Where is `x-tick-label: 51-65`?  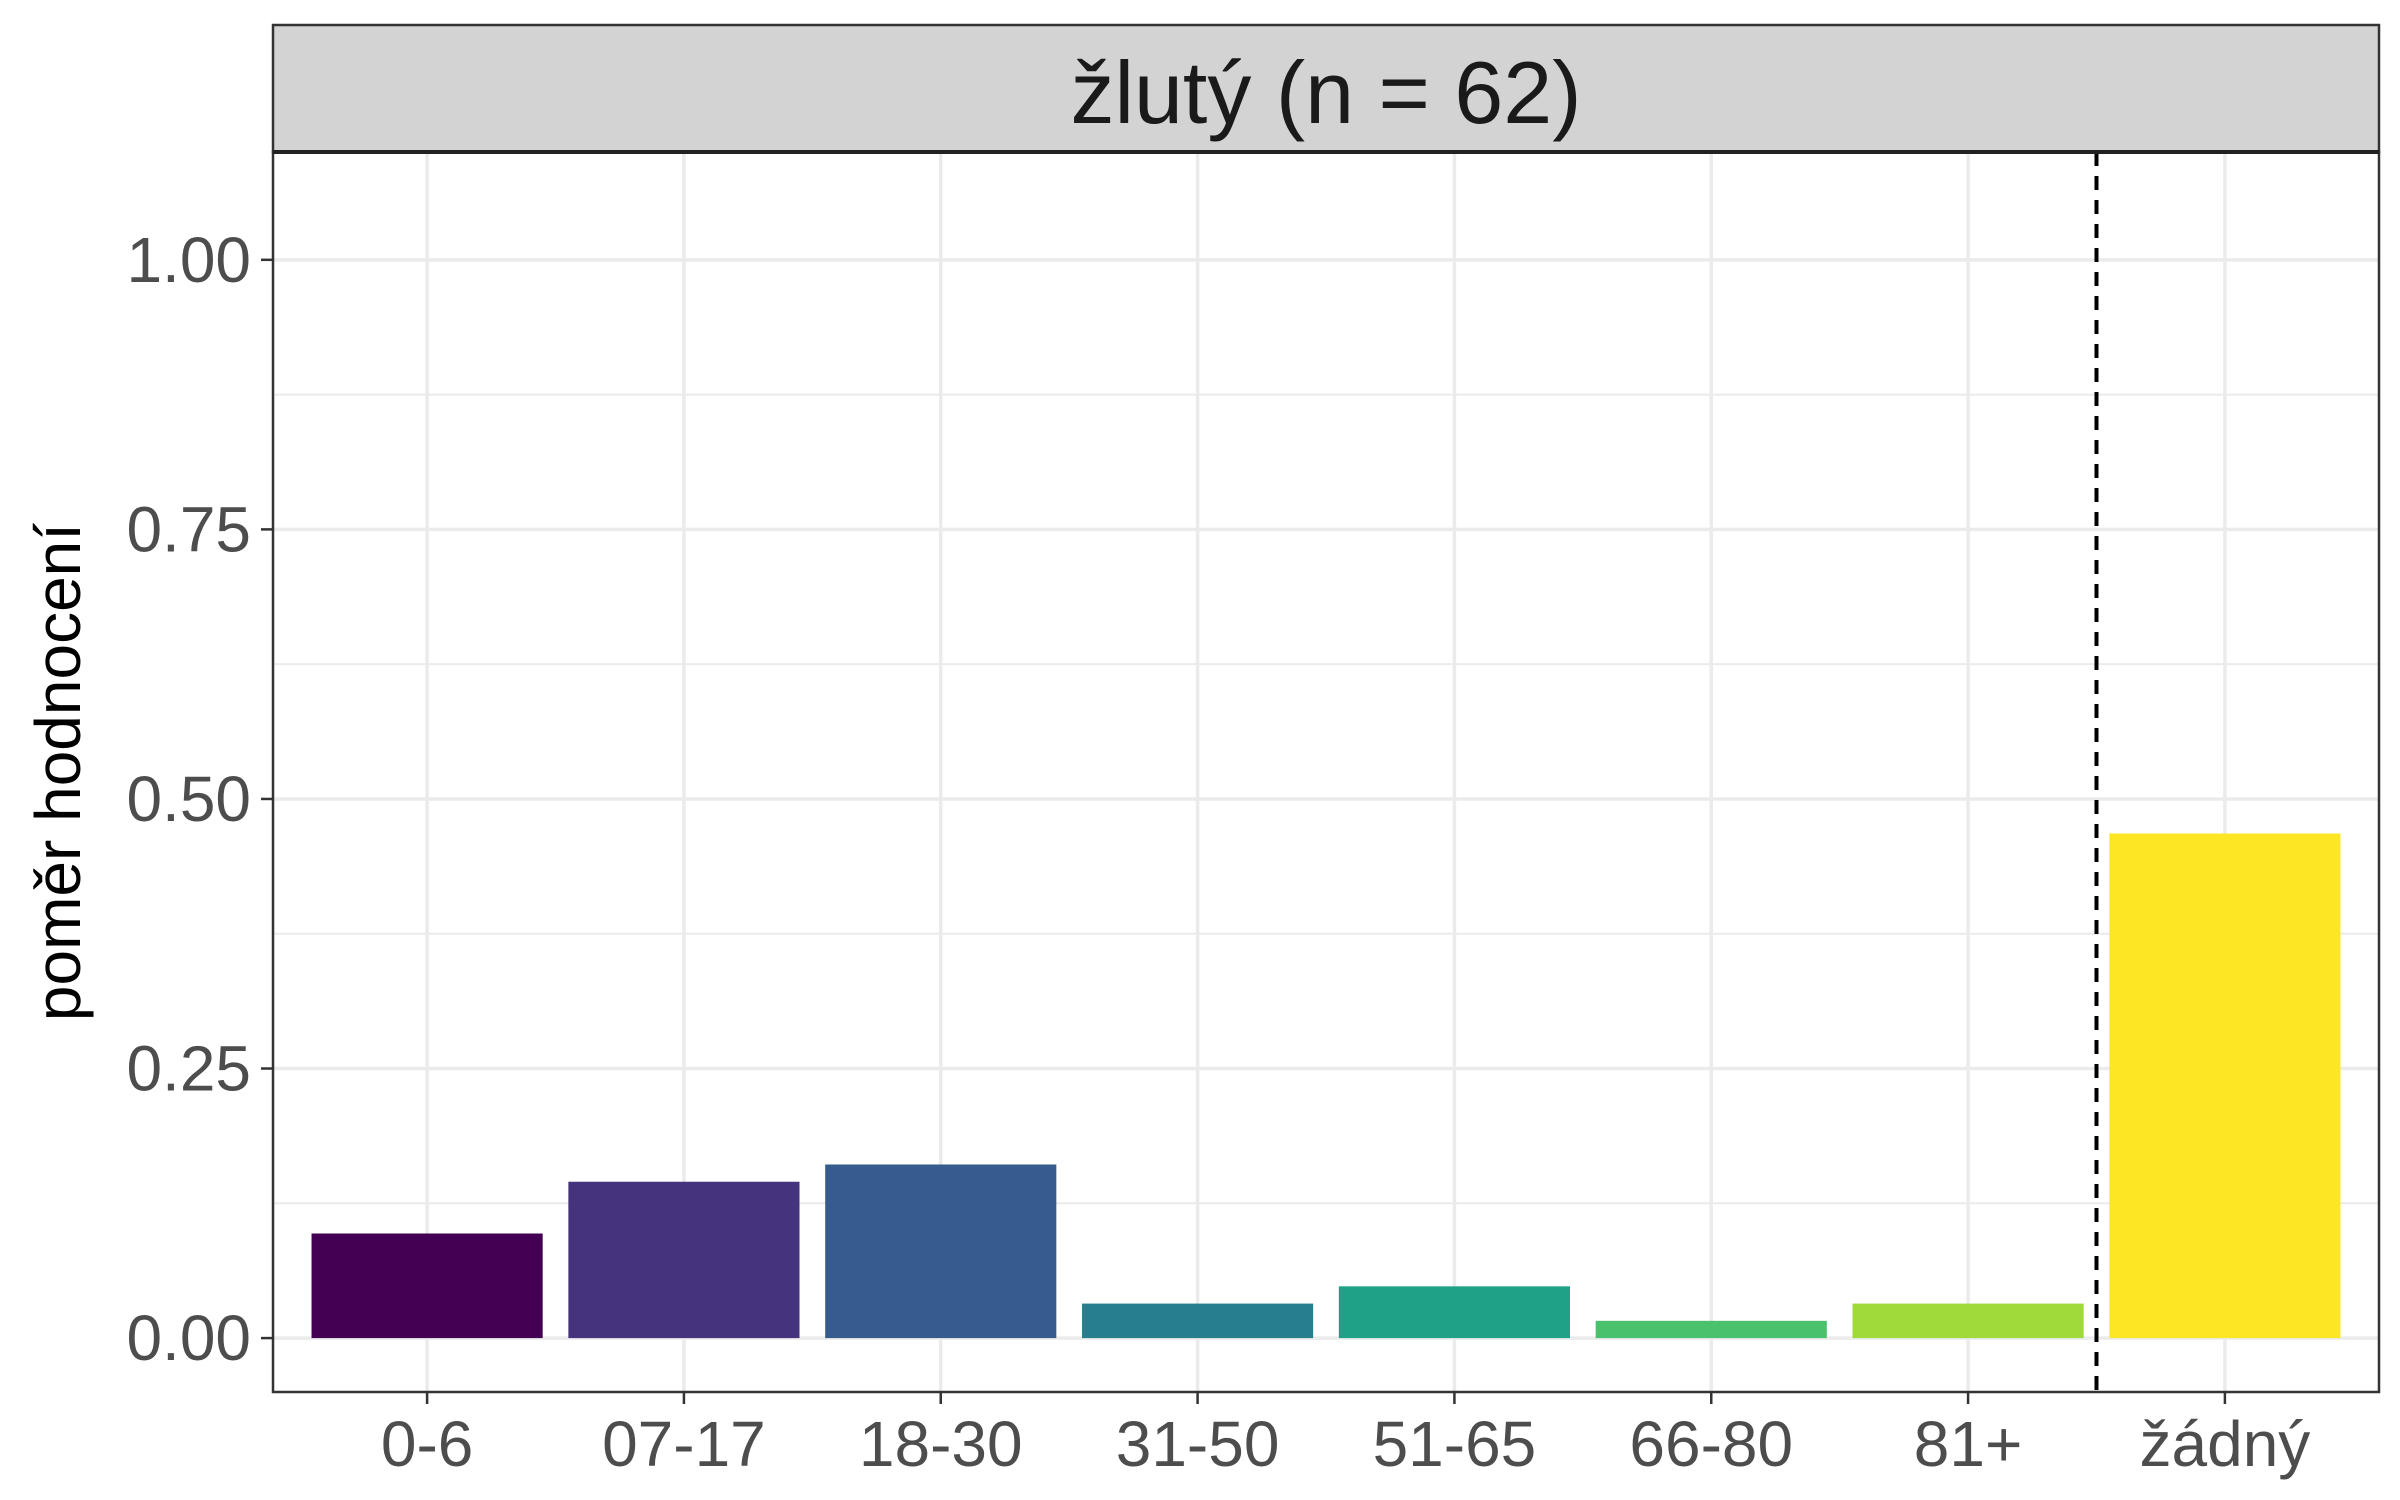 x-tick-label: 51-65 is located at coordinates (1455, 1444).